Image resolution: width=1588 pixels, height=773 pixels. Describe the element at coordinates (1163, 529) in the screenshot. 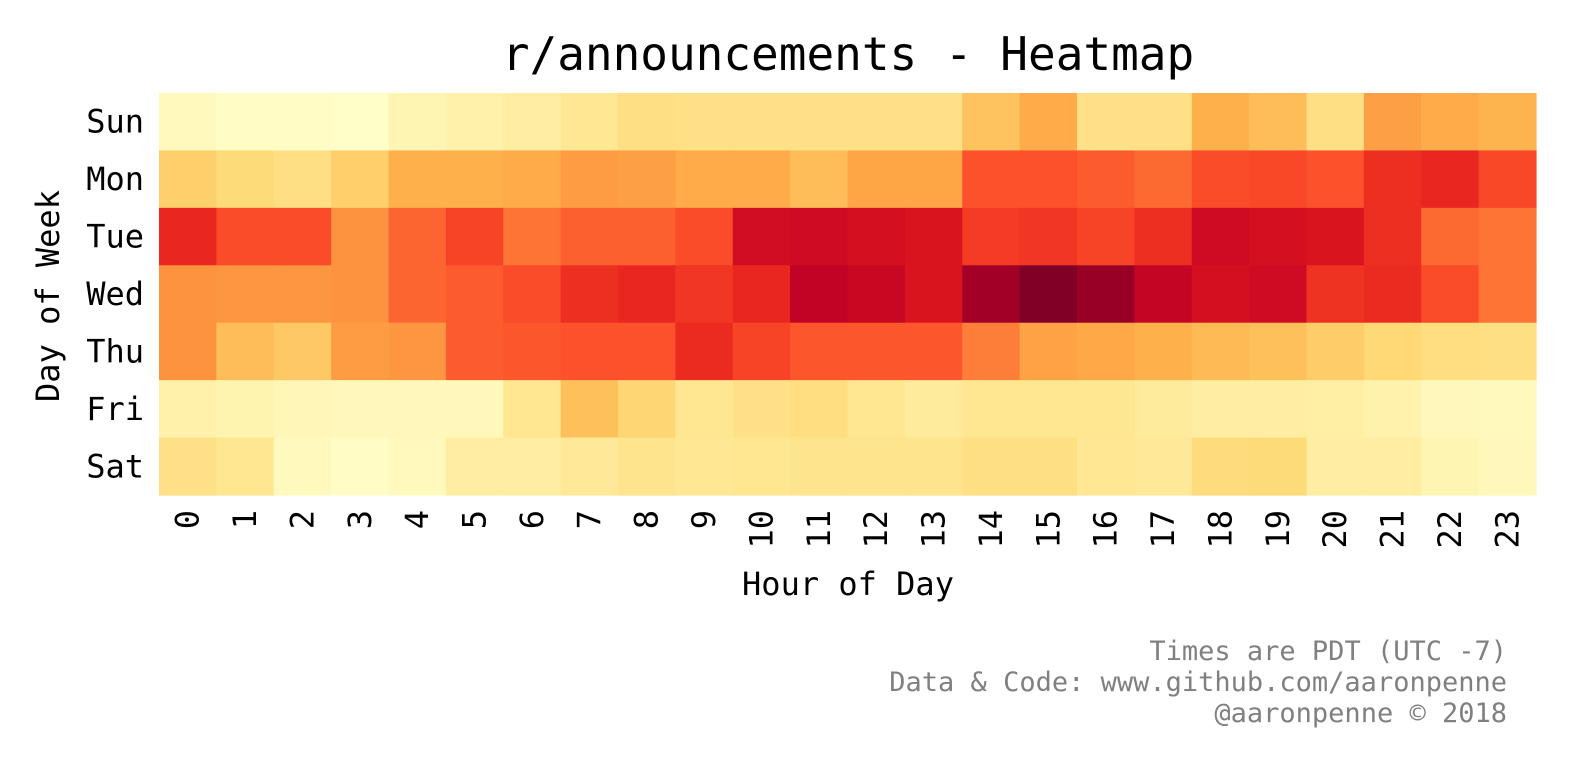

I see `x-tick-label: 17` at that location.